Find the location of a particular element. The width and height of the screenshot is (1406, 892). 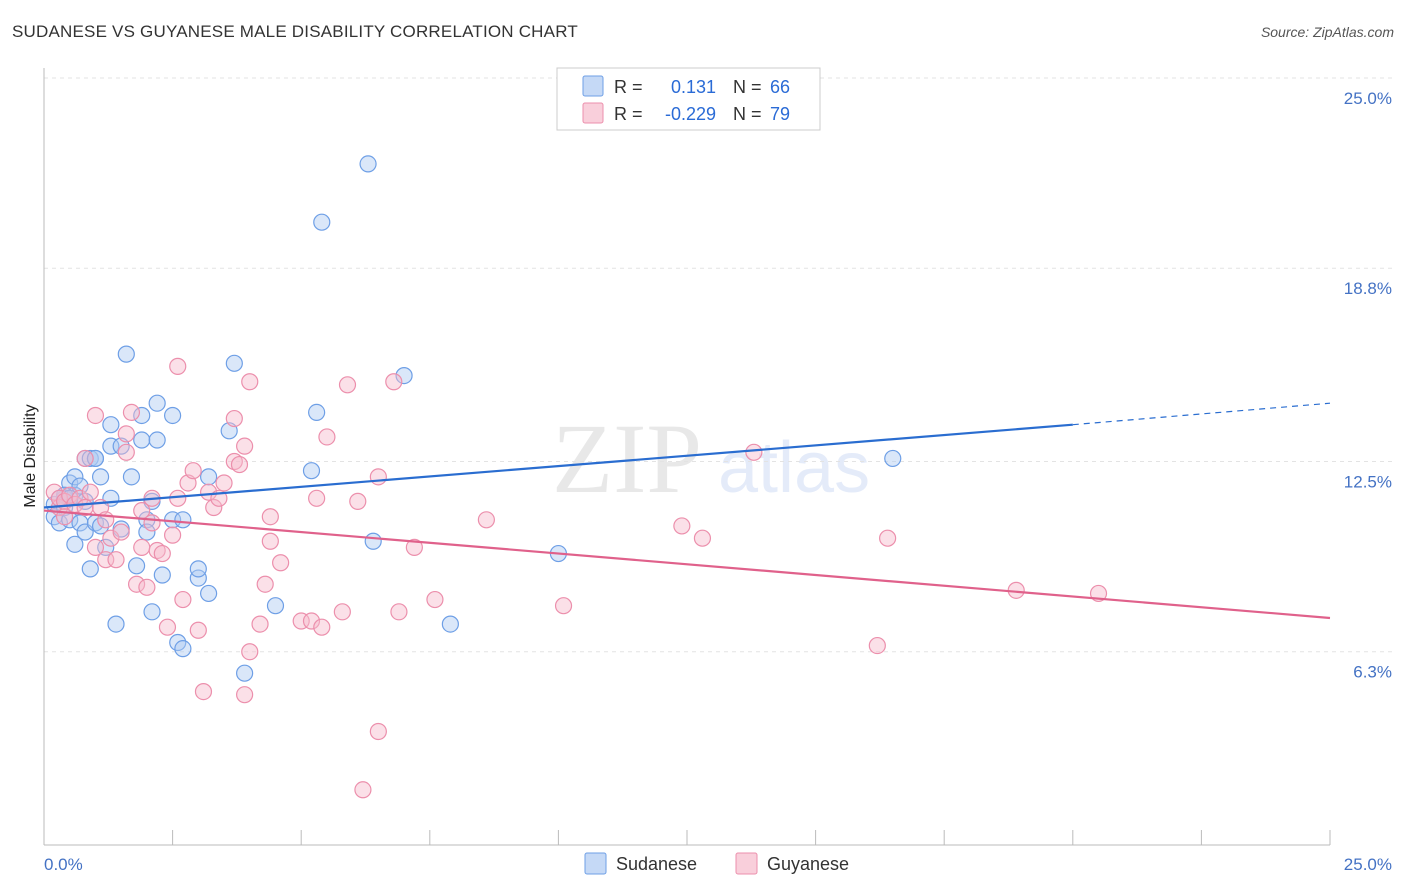

legend-swatch-sudanese is located at coordinates (593, 86).